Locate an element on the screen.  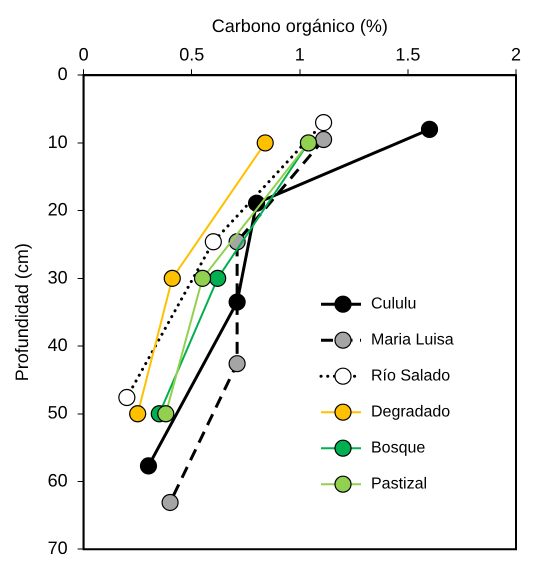
y-tick-label: 70 is located at coordinates (58, 548).